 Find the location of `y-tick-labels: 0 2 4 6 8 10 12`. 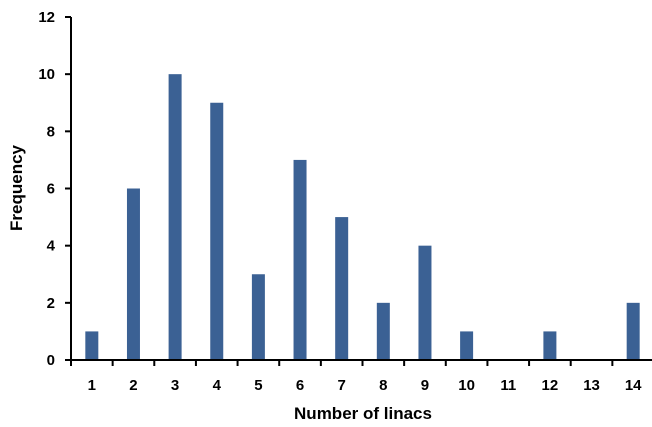

y-tick-labels: 0 2 4 6 8 10 12 is located at coordinates (46, 189).